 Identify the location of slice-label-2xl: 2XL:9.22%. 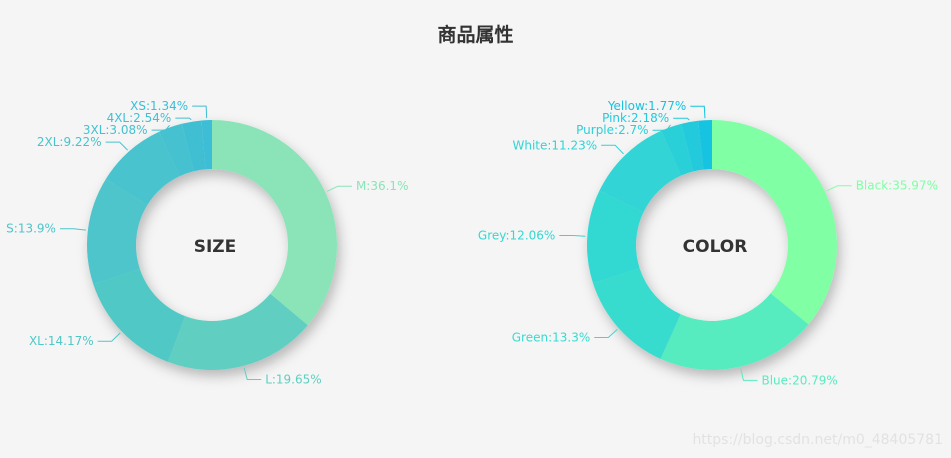
(69, 142).